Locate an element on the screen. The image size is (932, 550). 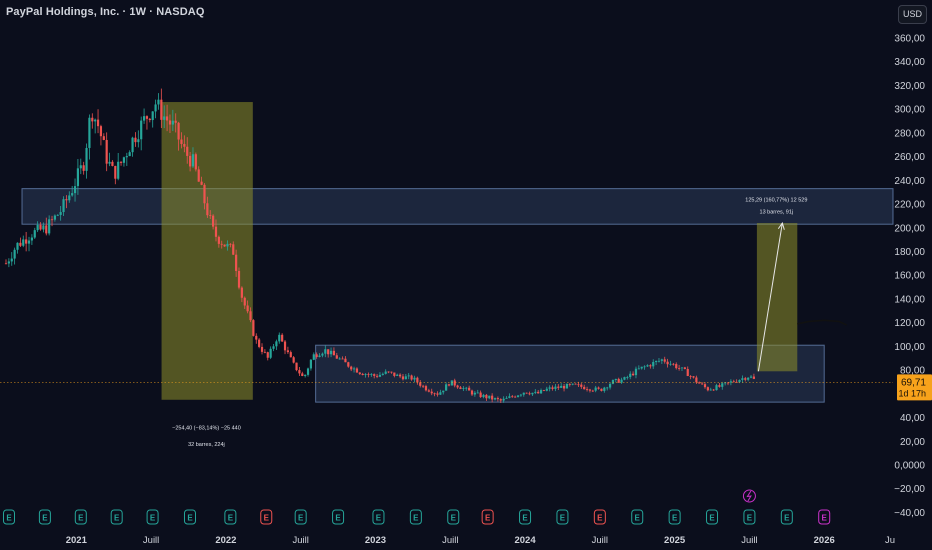
price-tick-label: 220,00 is located at coordinates (909, 205).